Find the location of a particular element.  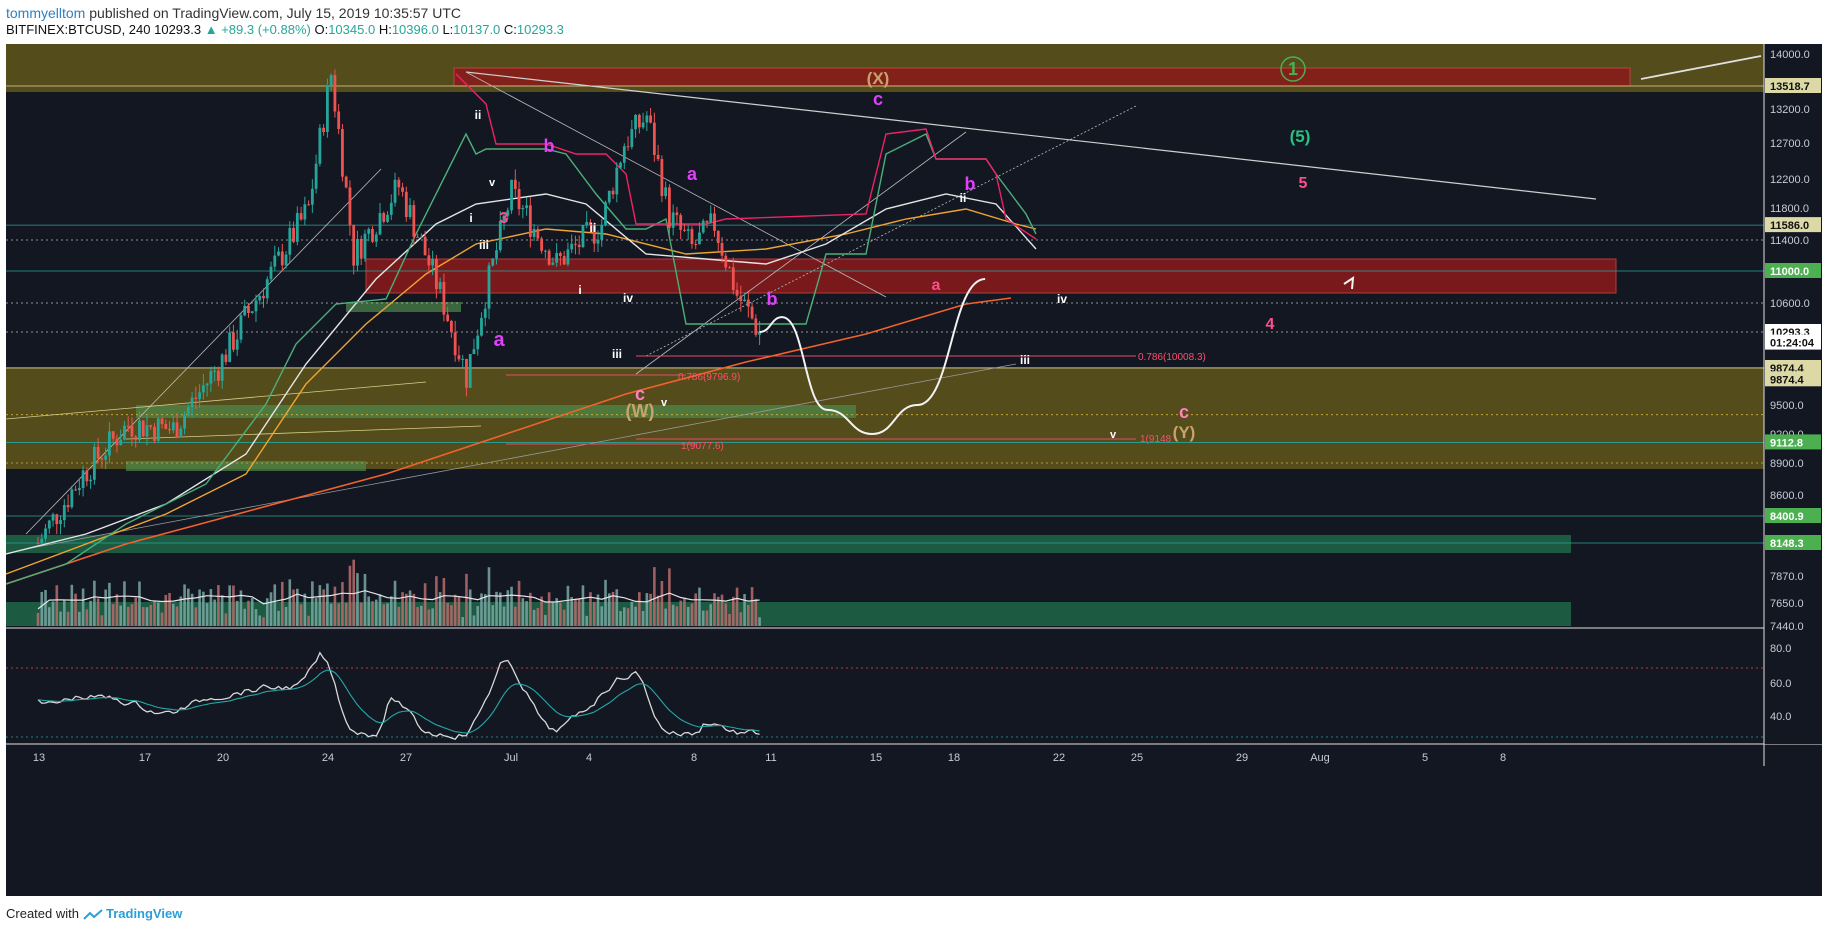

time-tick-label: 17 is located at coordinates (145, 758).